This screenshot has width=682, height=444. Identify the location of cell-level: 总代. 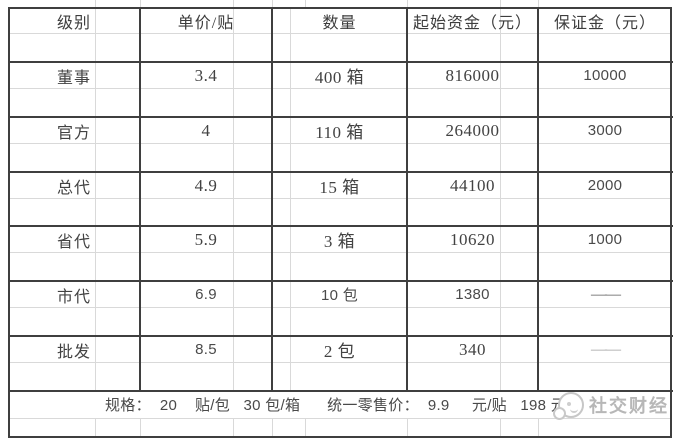
(73, 188).